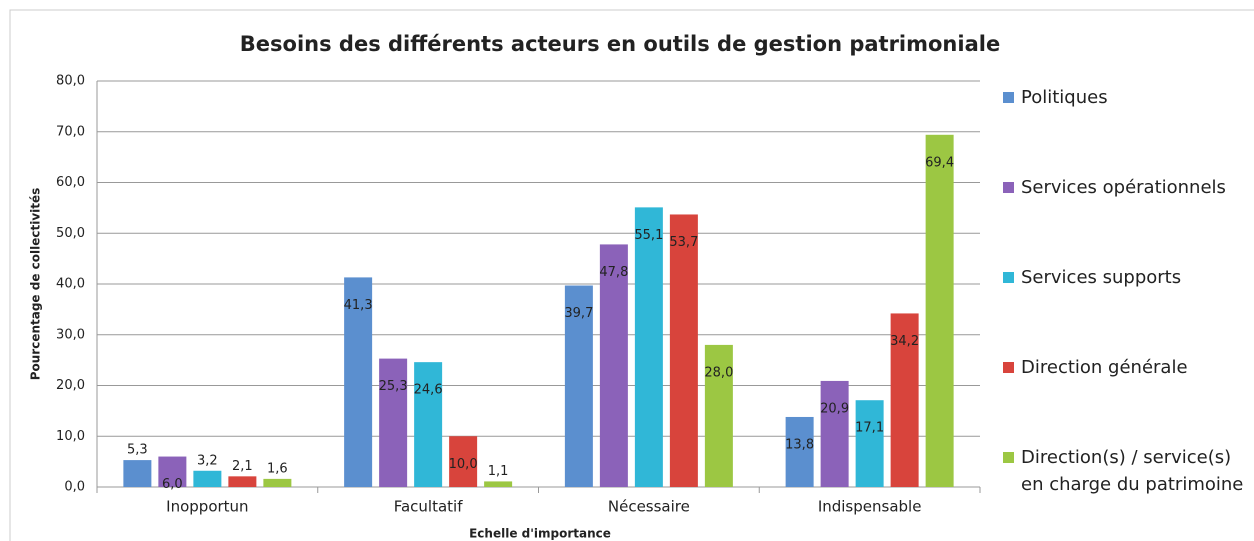 The width and height of the screenshot is (1254, 541). I want to click on data-label: 3,2, so click(207, 460).